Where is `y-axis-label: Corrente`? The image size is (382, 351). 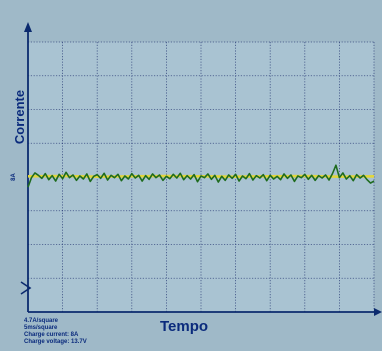 y-axis-label: Corrente is located at coordinates (19, 117).